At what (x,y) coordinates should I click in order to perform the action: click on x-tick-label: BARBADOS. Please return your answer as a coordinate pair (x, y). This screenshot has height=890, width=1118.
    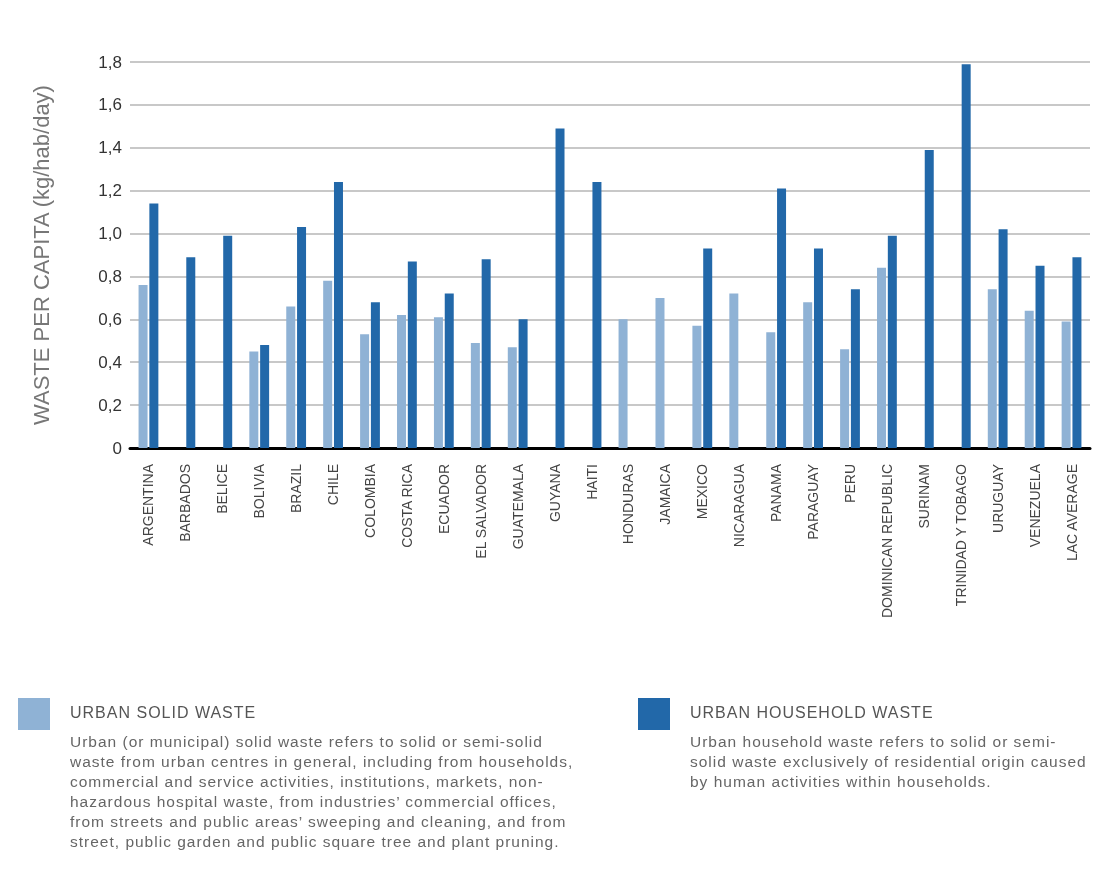
    Looking at the image, I should click on (185, 503).